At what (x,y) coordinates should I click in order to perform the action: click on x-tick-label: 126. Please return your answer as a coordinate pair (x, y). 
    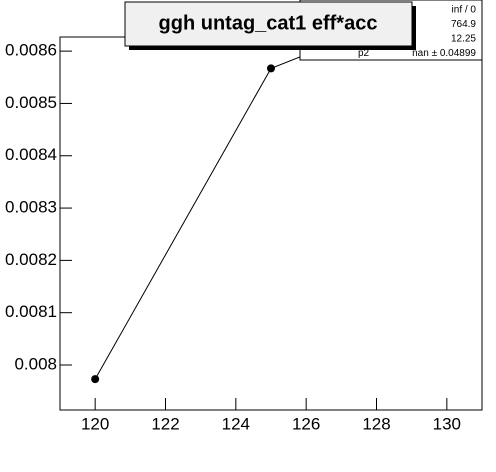
    Looking at the image, I should click on (306, 423).